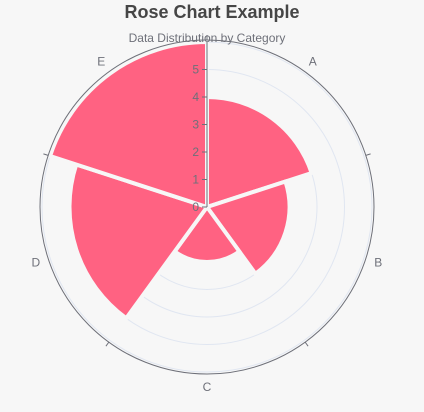  I want to click on radius-tick-label: 2, so click(195, 152).